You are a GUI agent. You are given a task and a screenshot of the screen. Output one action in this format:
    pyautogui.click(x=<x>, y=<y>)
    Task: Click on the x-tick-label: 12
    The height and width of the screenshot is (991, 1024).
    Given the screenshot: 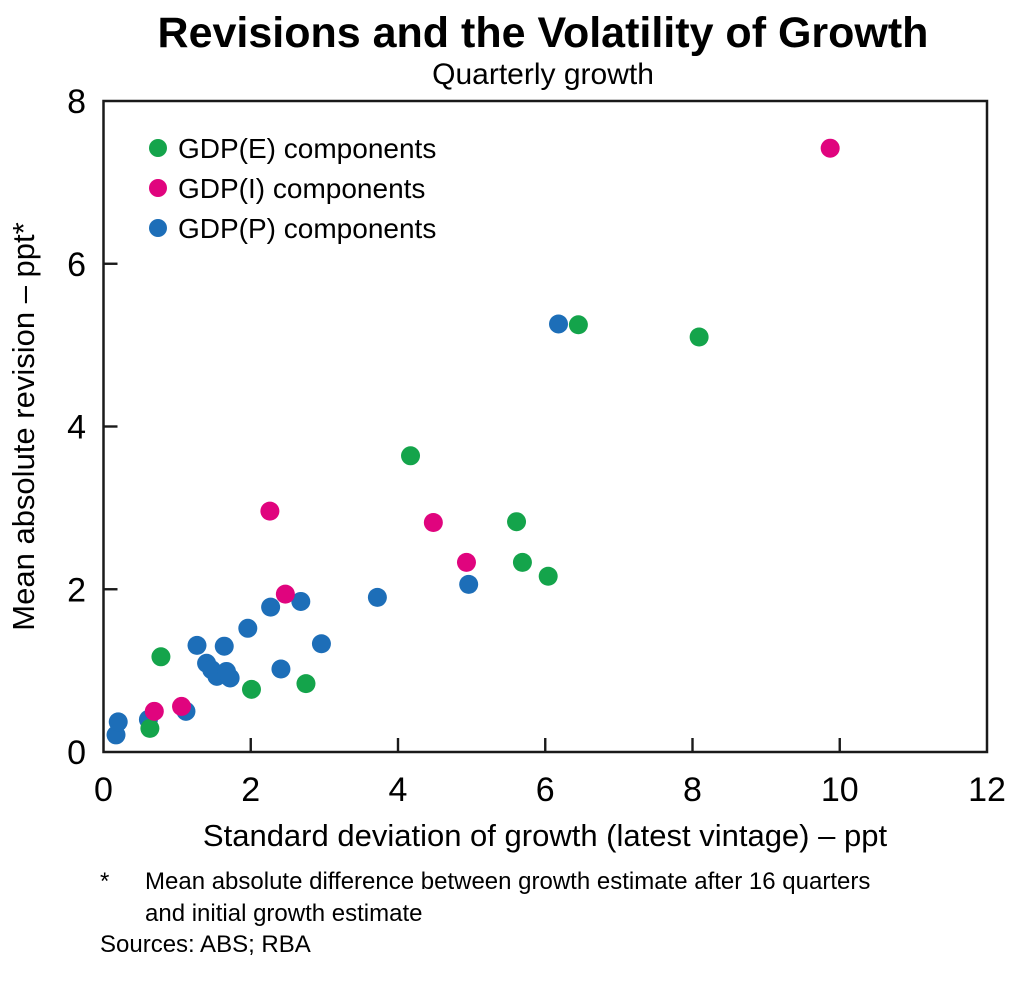 What is the action you would take?
    pyautogui.click(x=987, y=790)
    